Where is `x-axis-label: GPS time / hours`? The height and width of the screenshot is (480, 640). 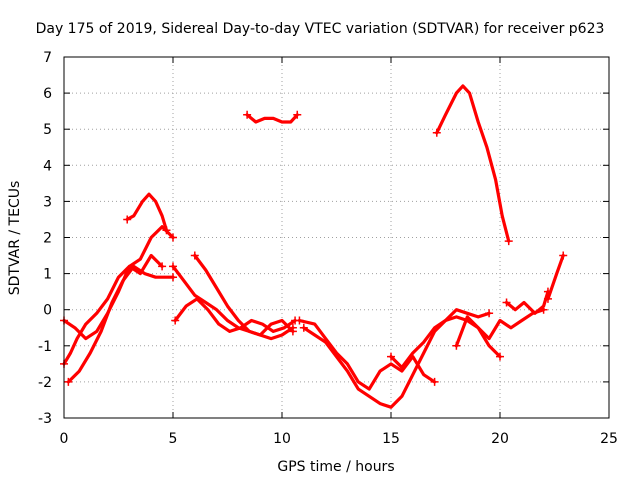 x-axis-label: GPS time / hours is located at coordinates (335, 467).